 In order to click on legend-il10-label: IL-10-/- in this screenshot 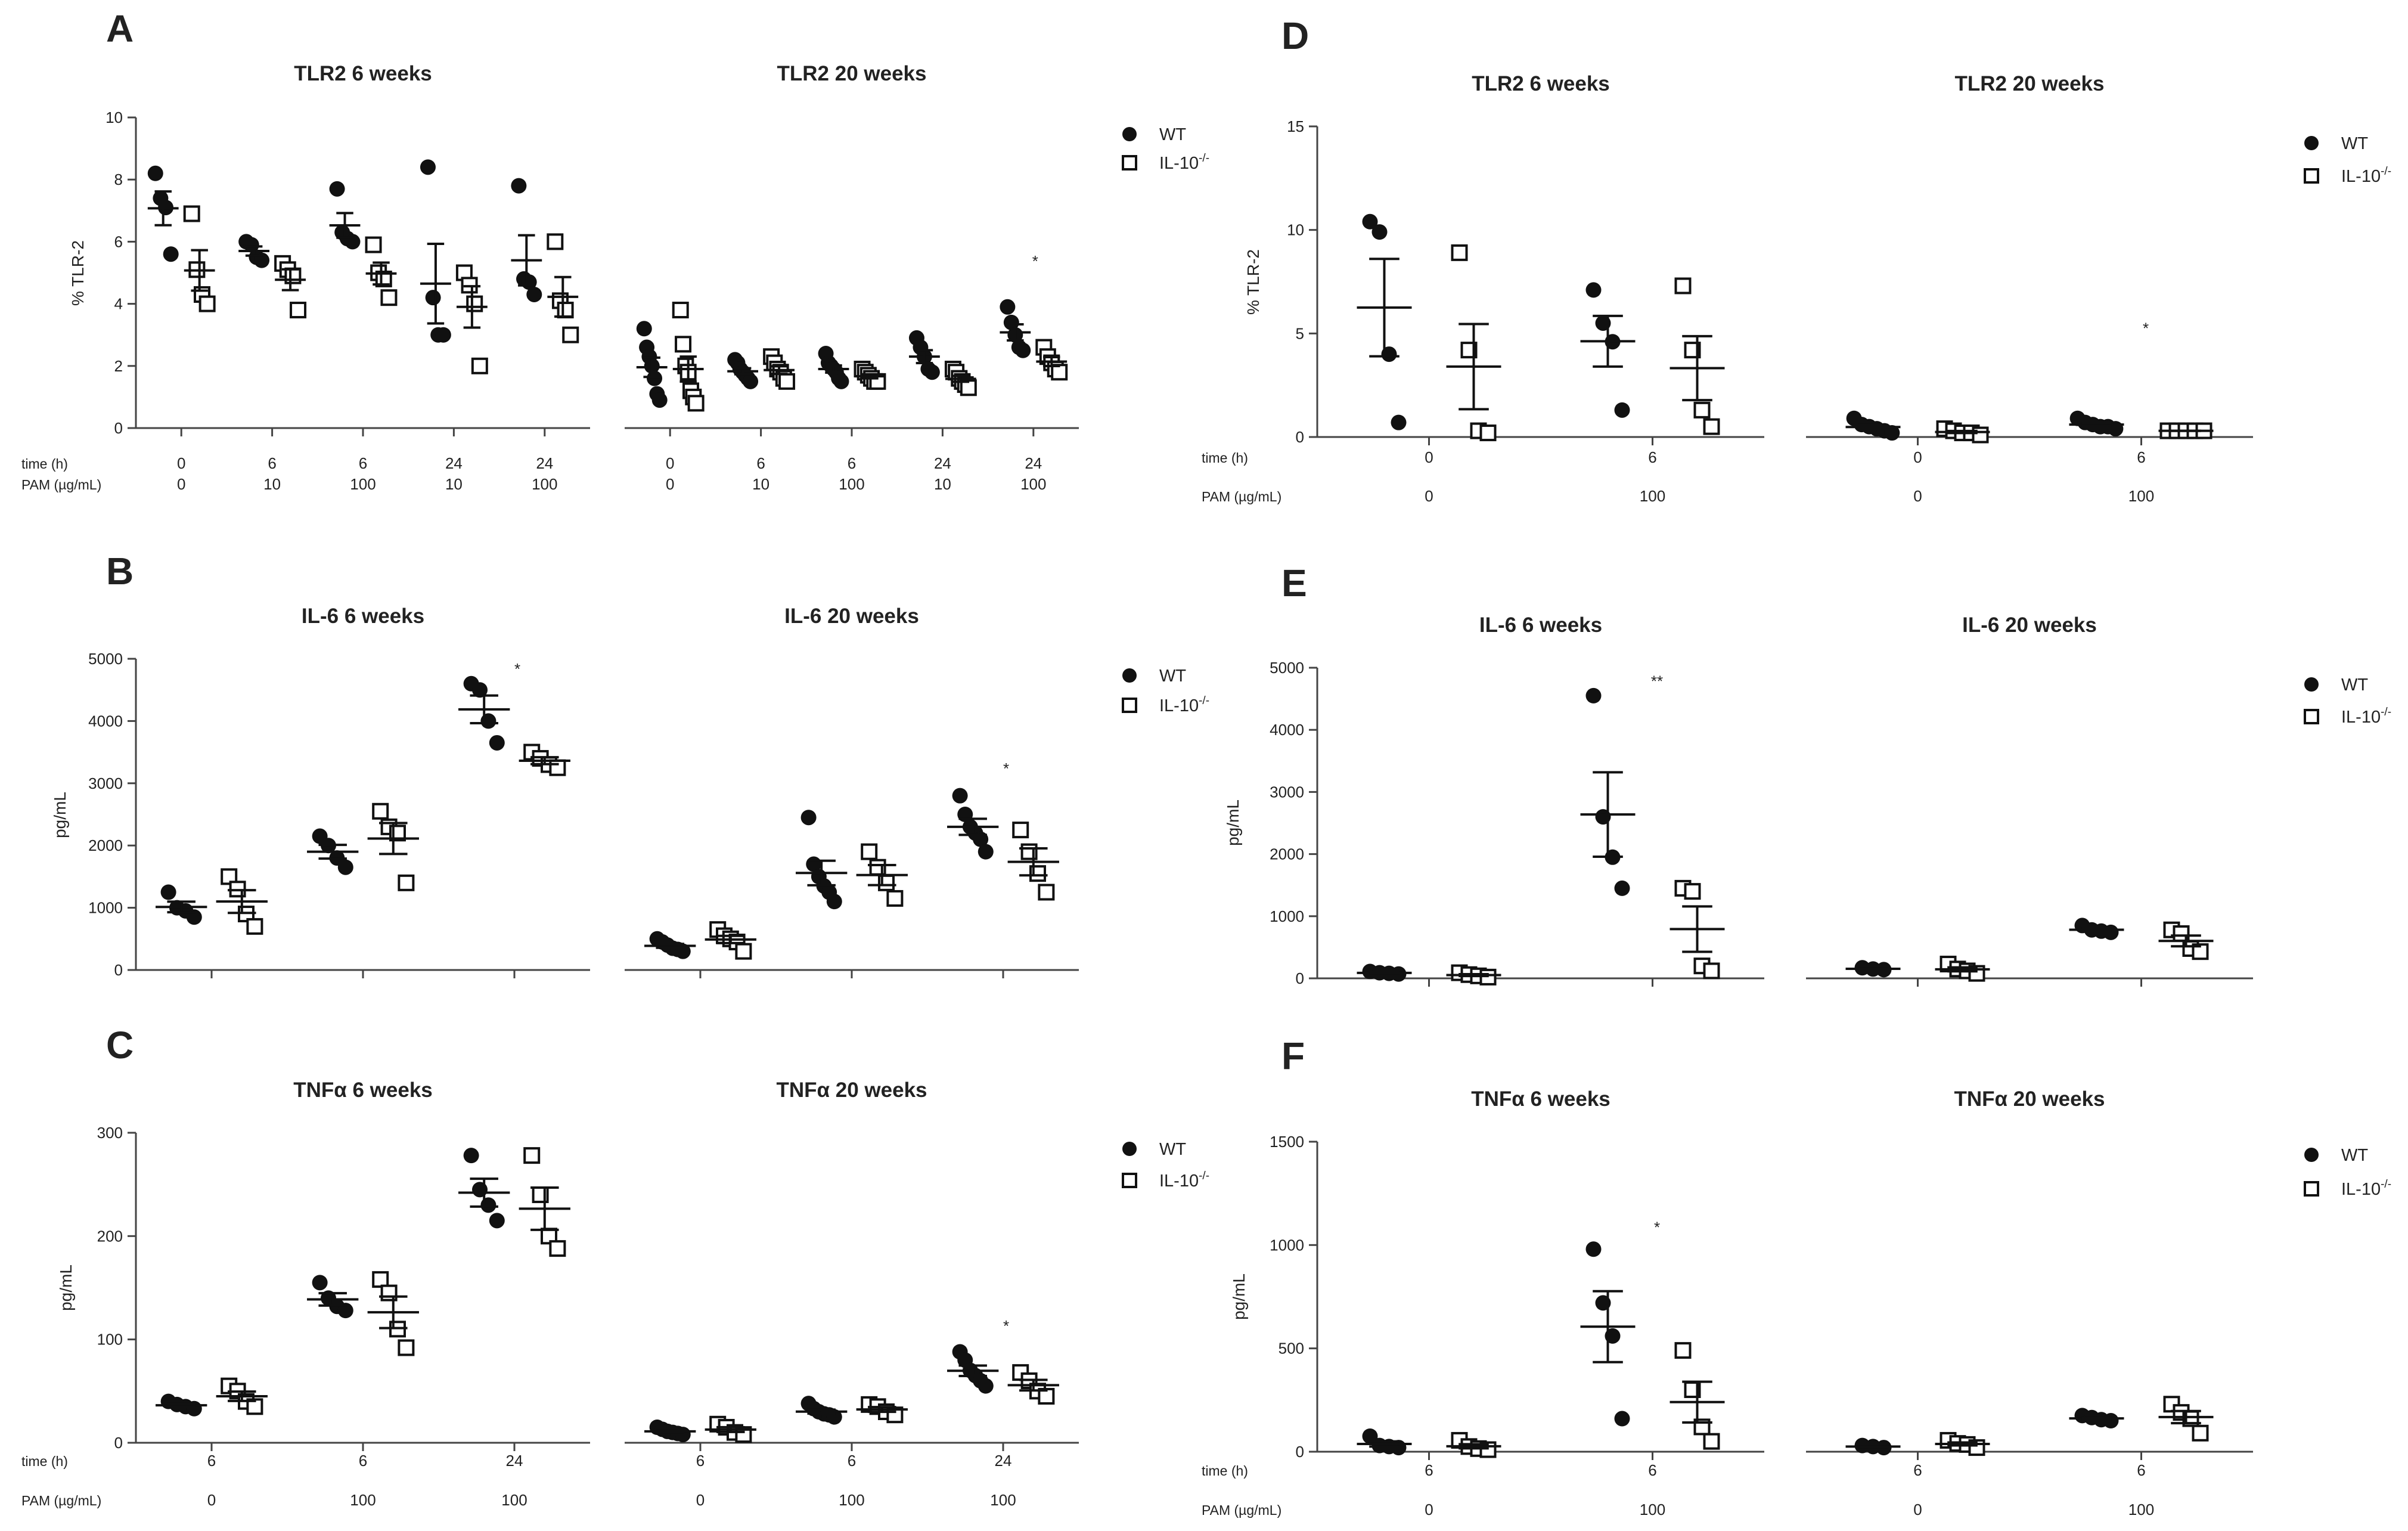, I will do `click(2366, 1188)`.